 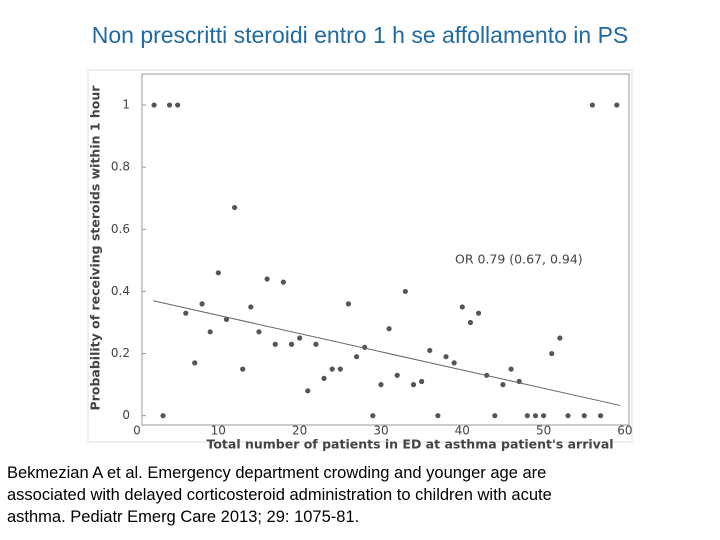 What do you see at coordinates (218, 431) in the screenshot?
I see `x-tick-label: 10` at bounding box center [218, 431].